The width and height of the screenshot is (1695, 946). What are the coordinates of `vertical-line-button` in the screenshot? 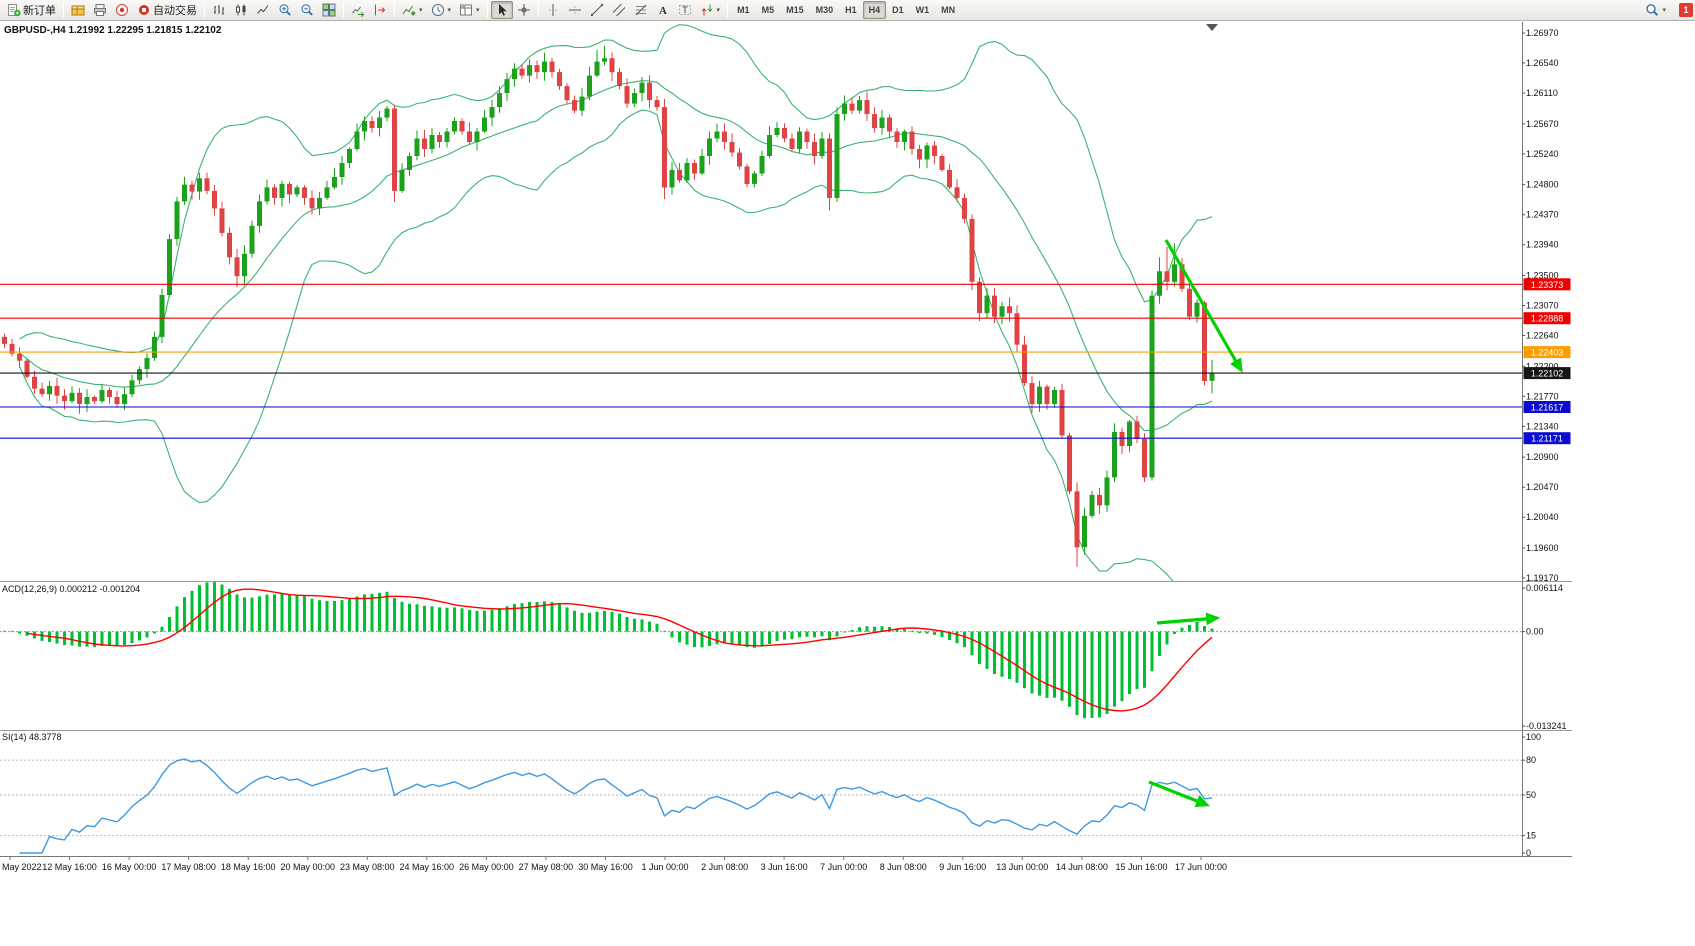 It's located at (553, 10).